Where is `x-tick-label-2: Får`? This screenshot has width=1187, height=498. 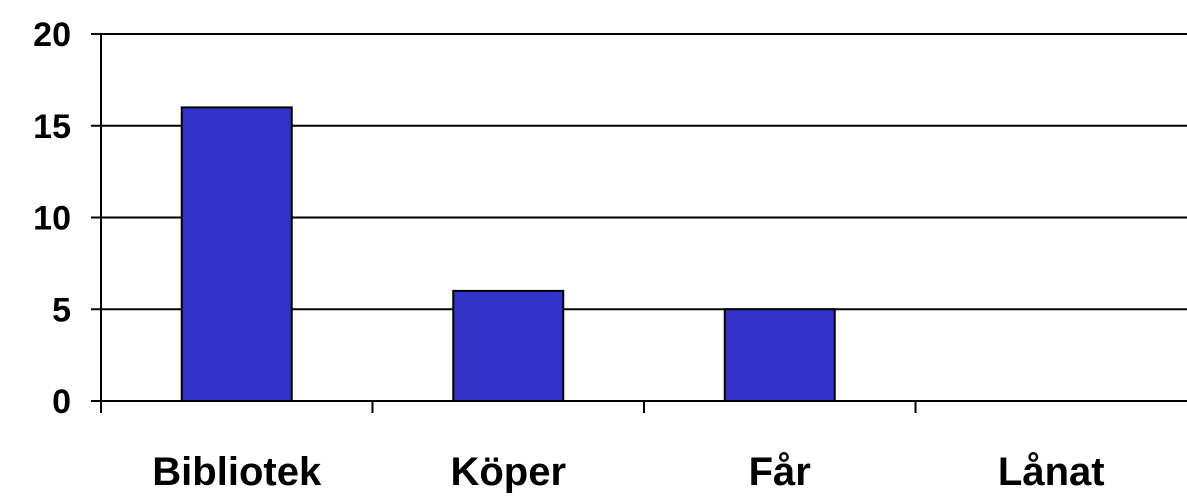
x-tick-label-2: Får is located at coordinates (780, 471).